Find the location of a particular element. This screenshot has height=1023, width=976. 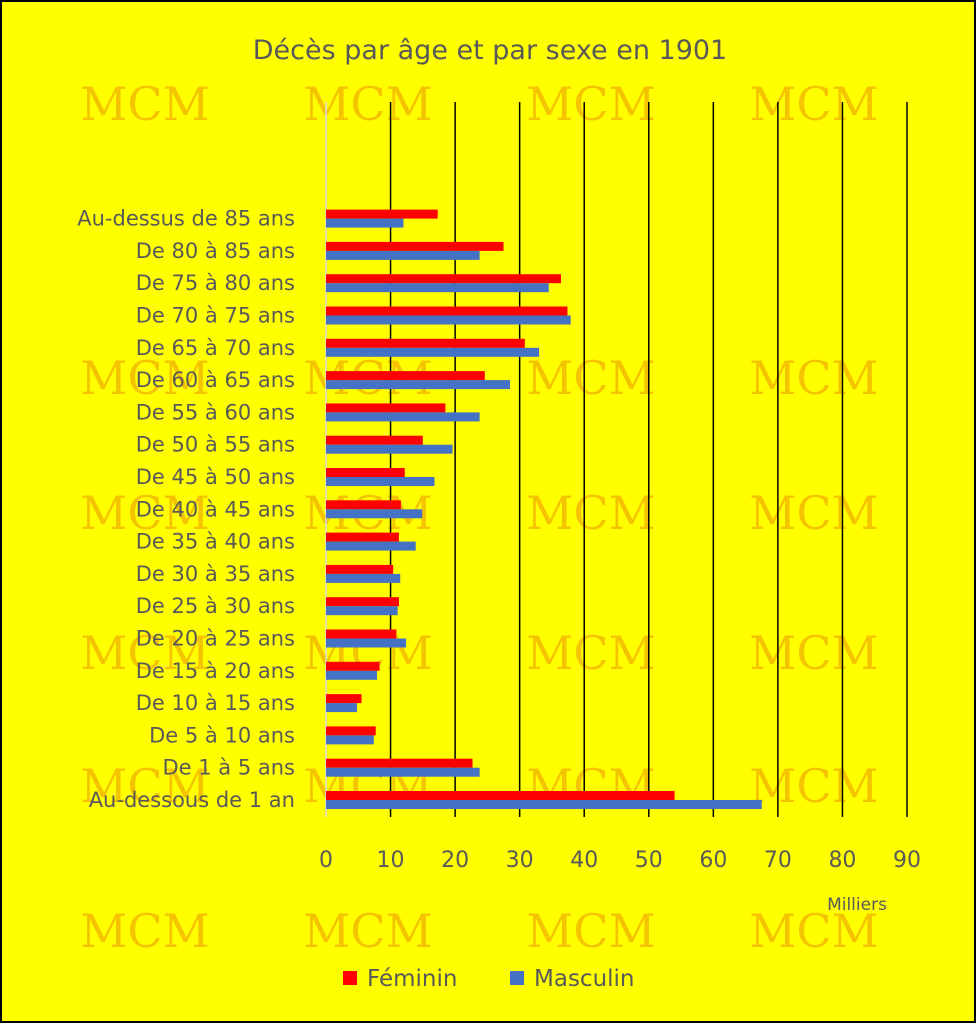

x-tick-label: 0 is located at coordinates (326, 860).